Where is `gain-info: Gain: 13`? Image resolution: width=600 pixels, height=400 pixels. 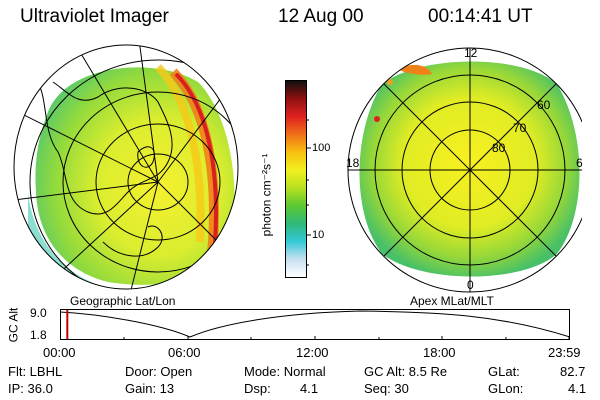
gain-info: Gain: 13 is located at coordinates (150, 388).